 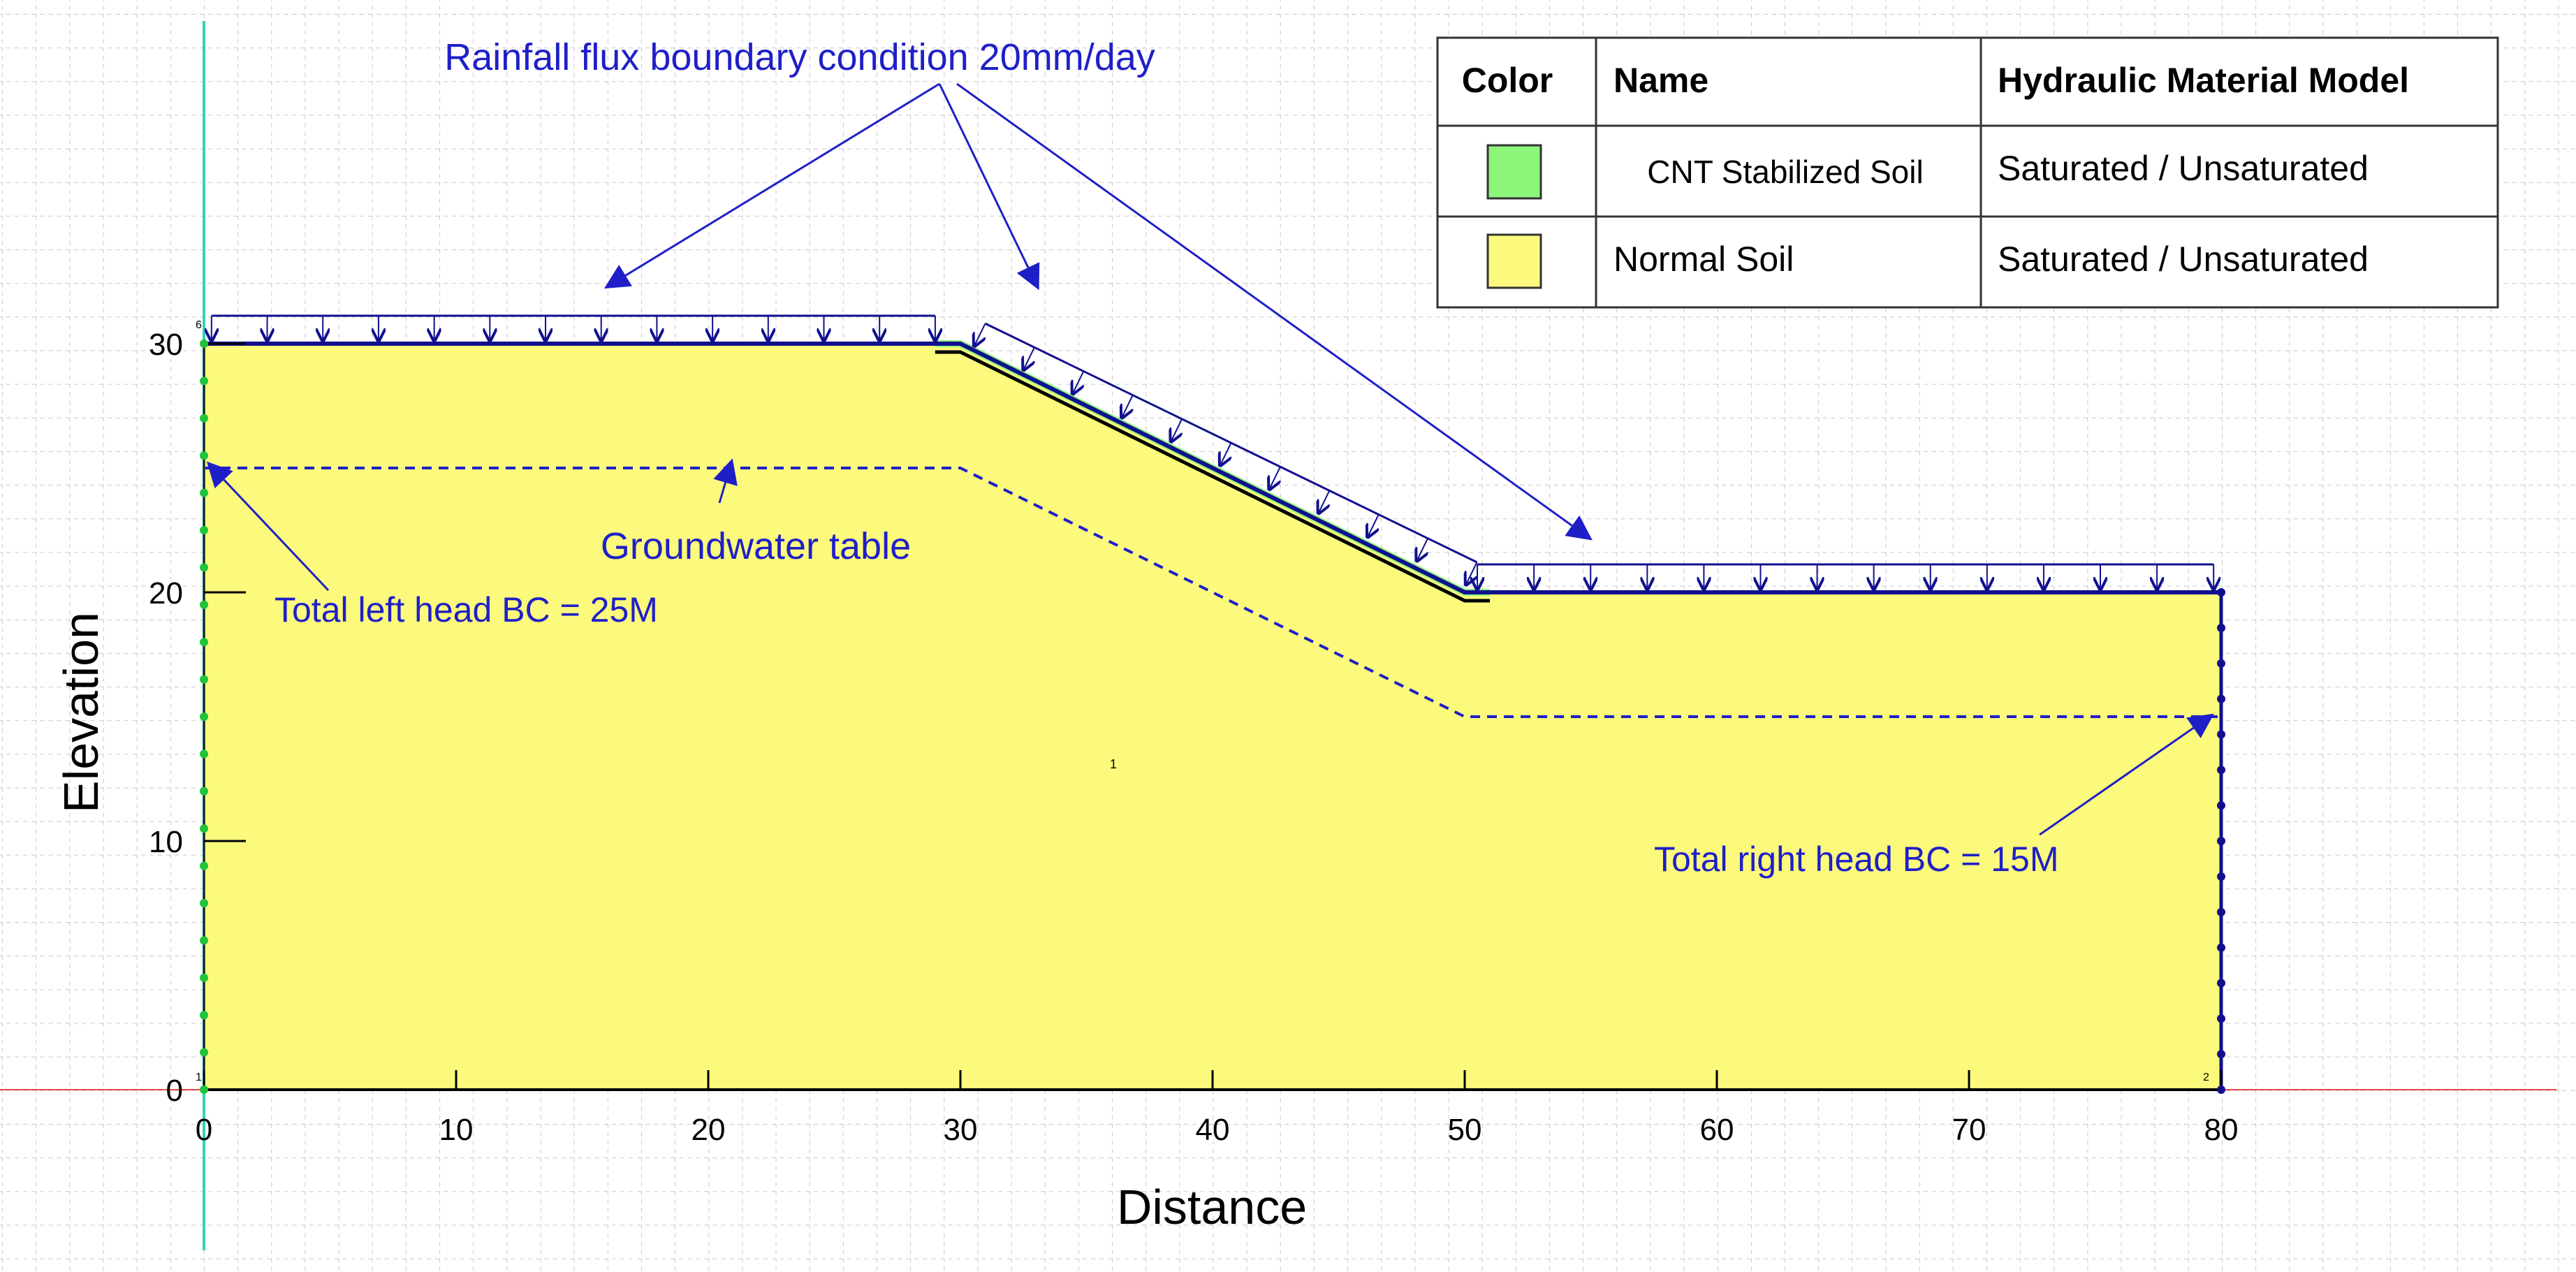 What do you see at coordinates (756, 546) in the screenshot?
I see `groundwater-annotation: Groundwater table` at bounding box center [756, 546].